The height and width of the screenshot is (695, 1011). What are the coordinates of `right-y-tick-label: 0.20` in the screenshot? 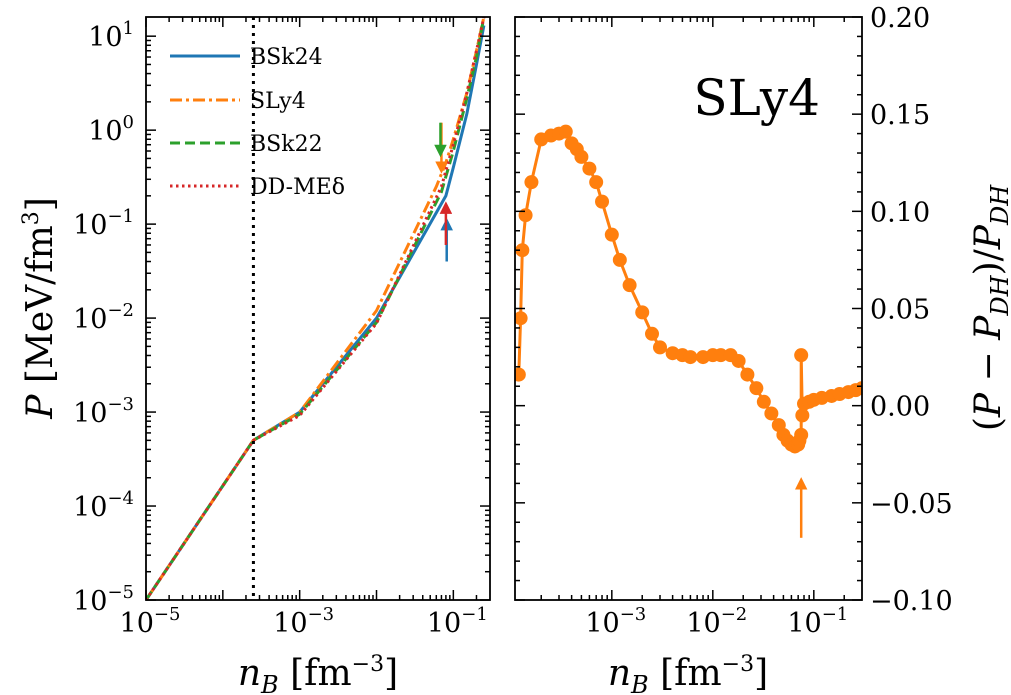 It's located at (900, 18).